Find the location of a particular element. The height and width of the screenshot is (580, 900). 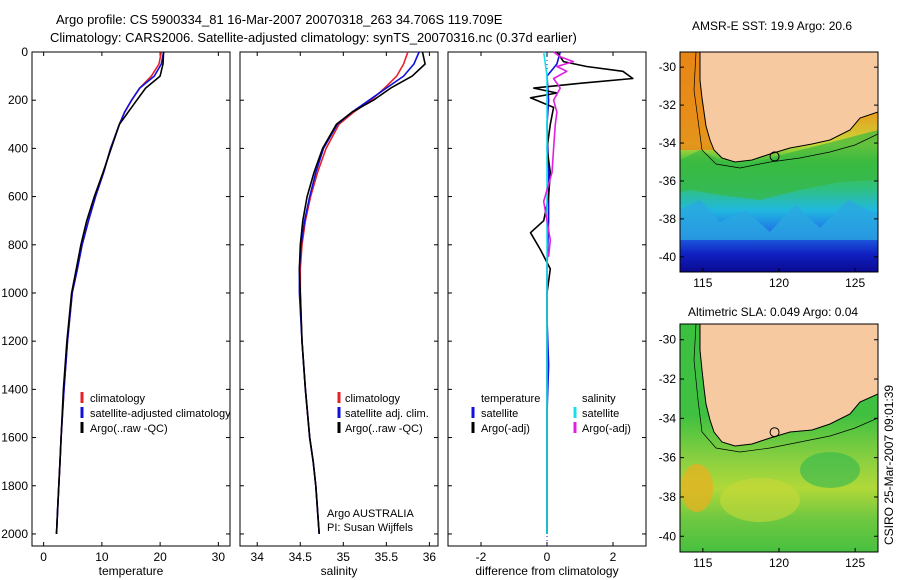

x-tick-label: 36 is located at coordinates (430, 557).